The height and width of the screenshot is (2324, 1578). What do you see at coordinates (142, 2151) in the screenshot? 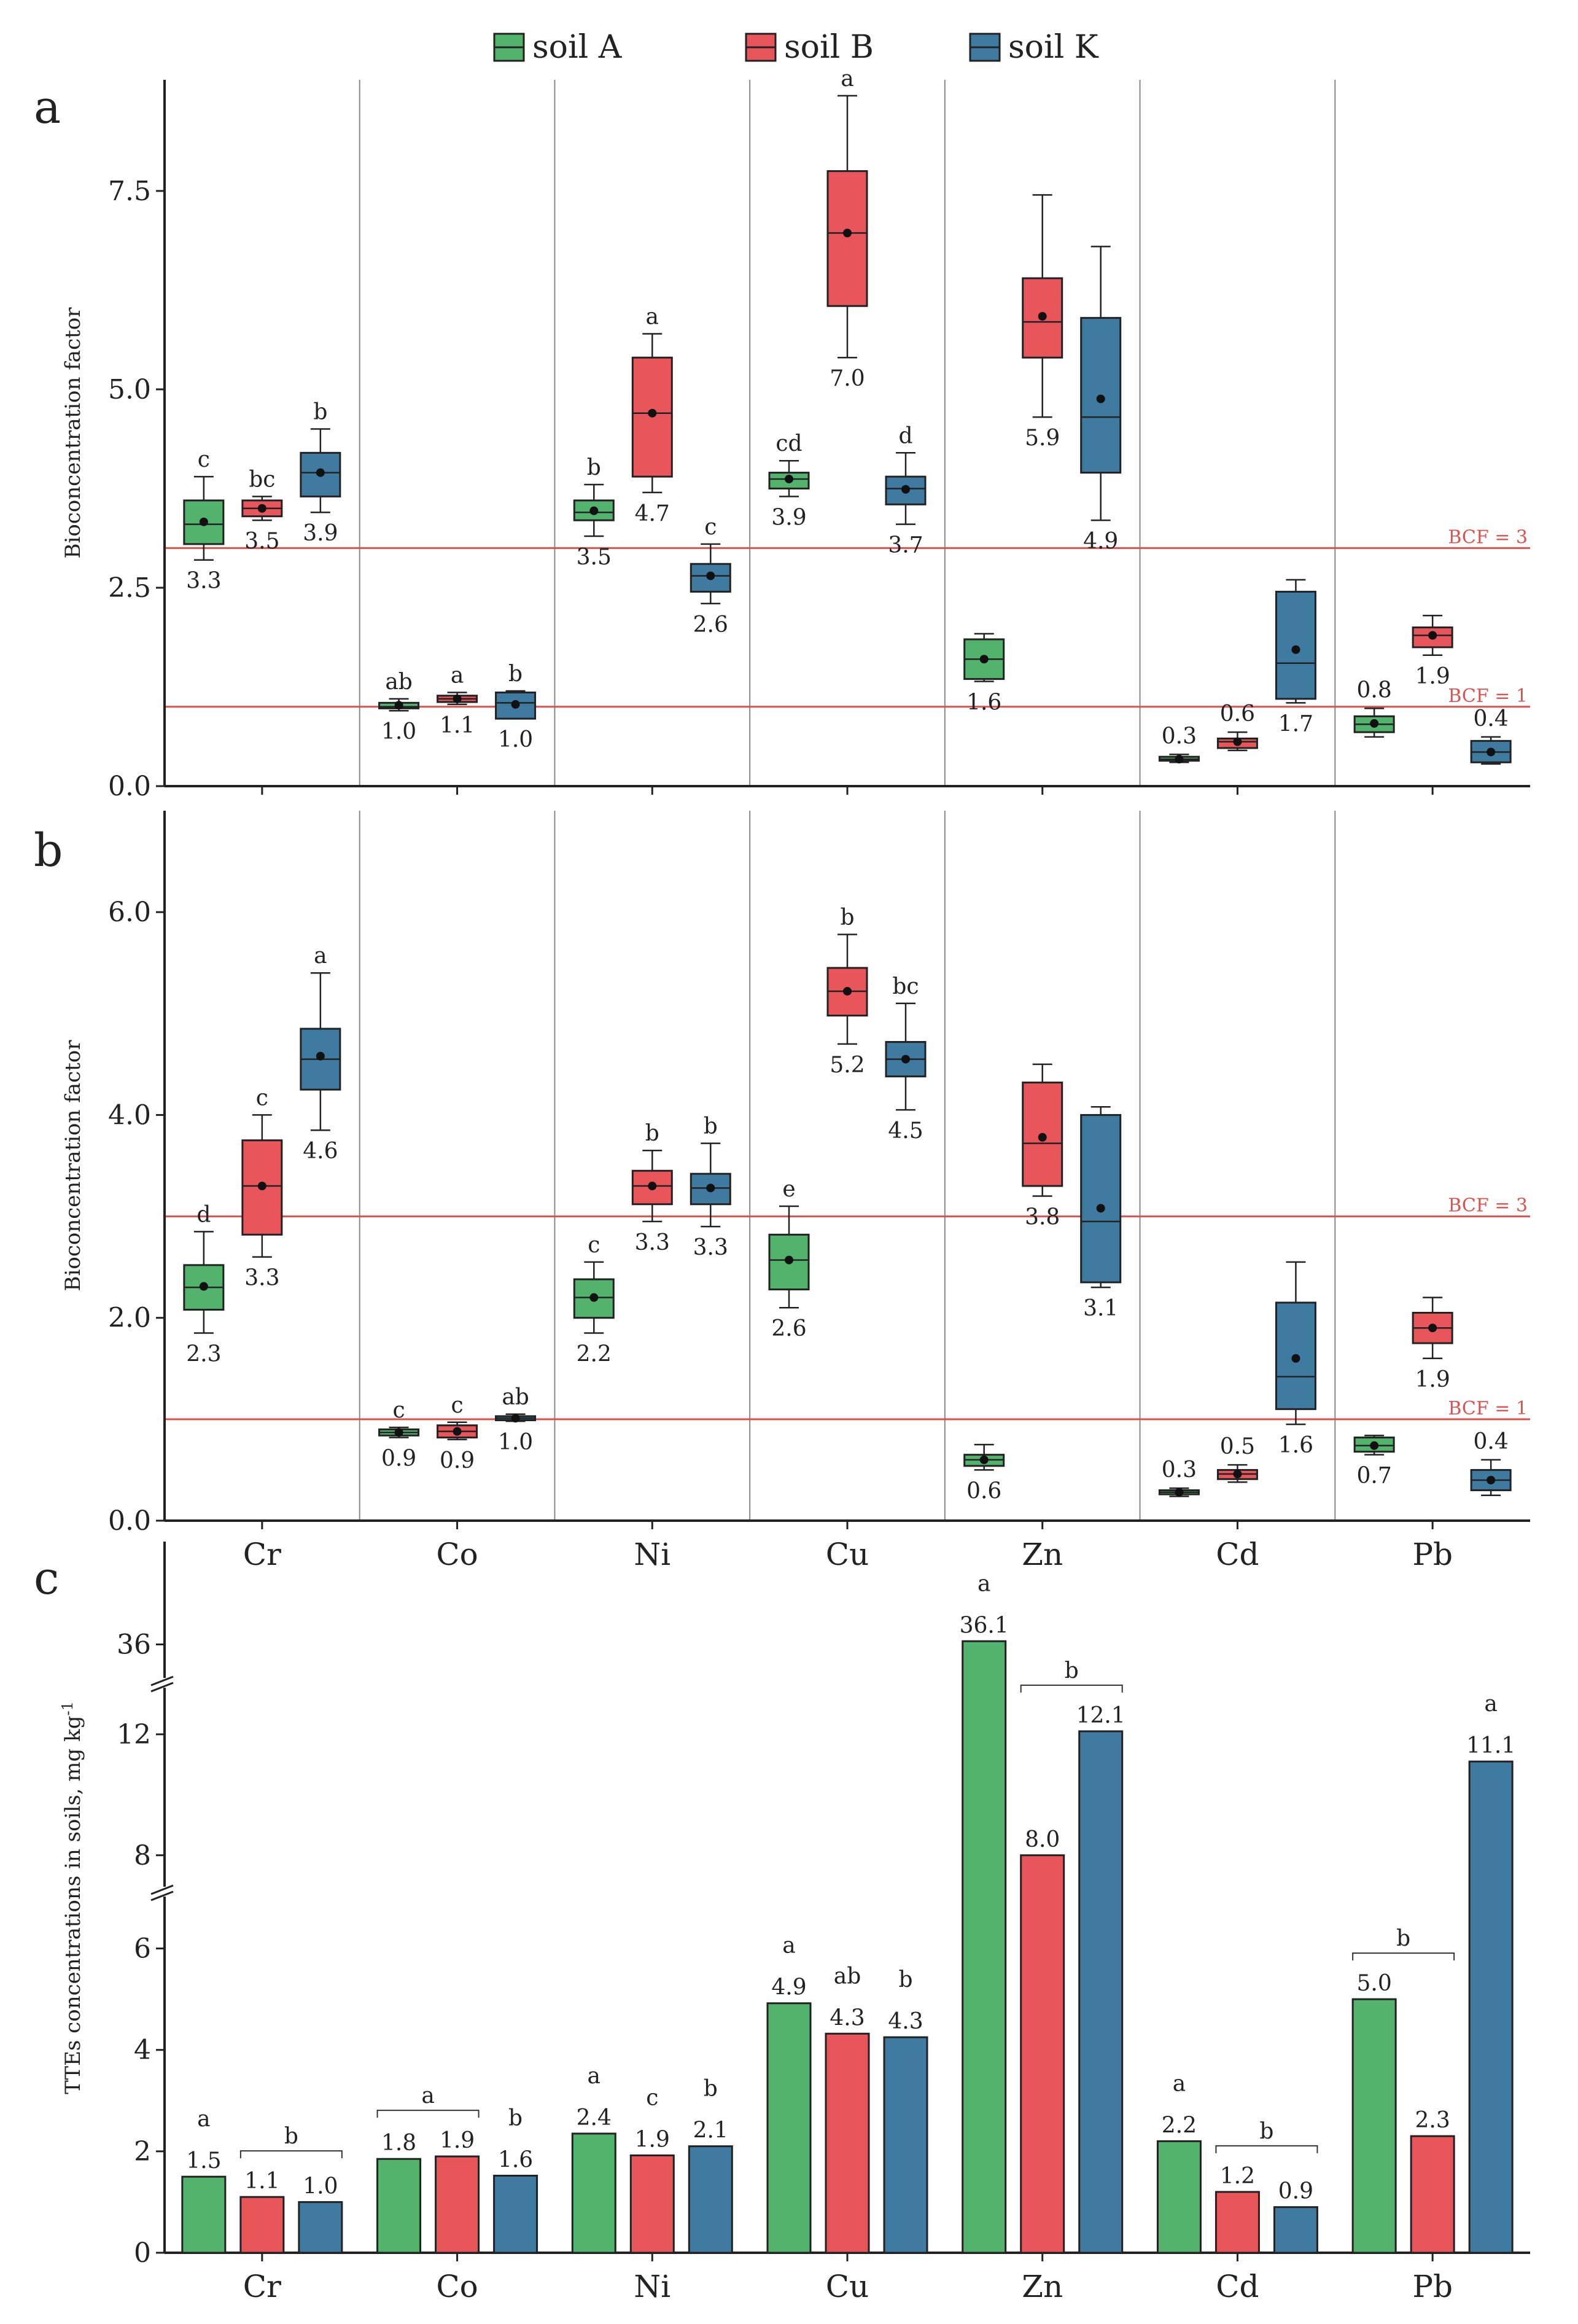
I see `y-tick-label: 2` at bounding box center [142, 2151].